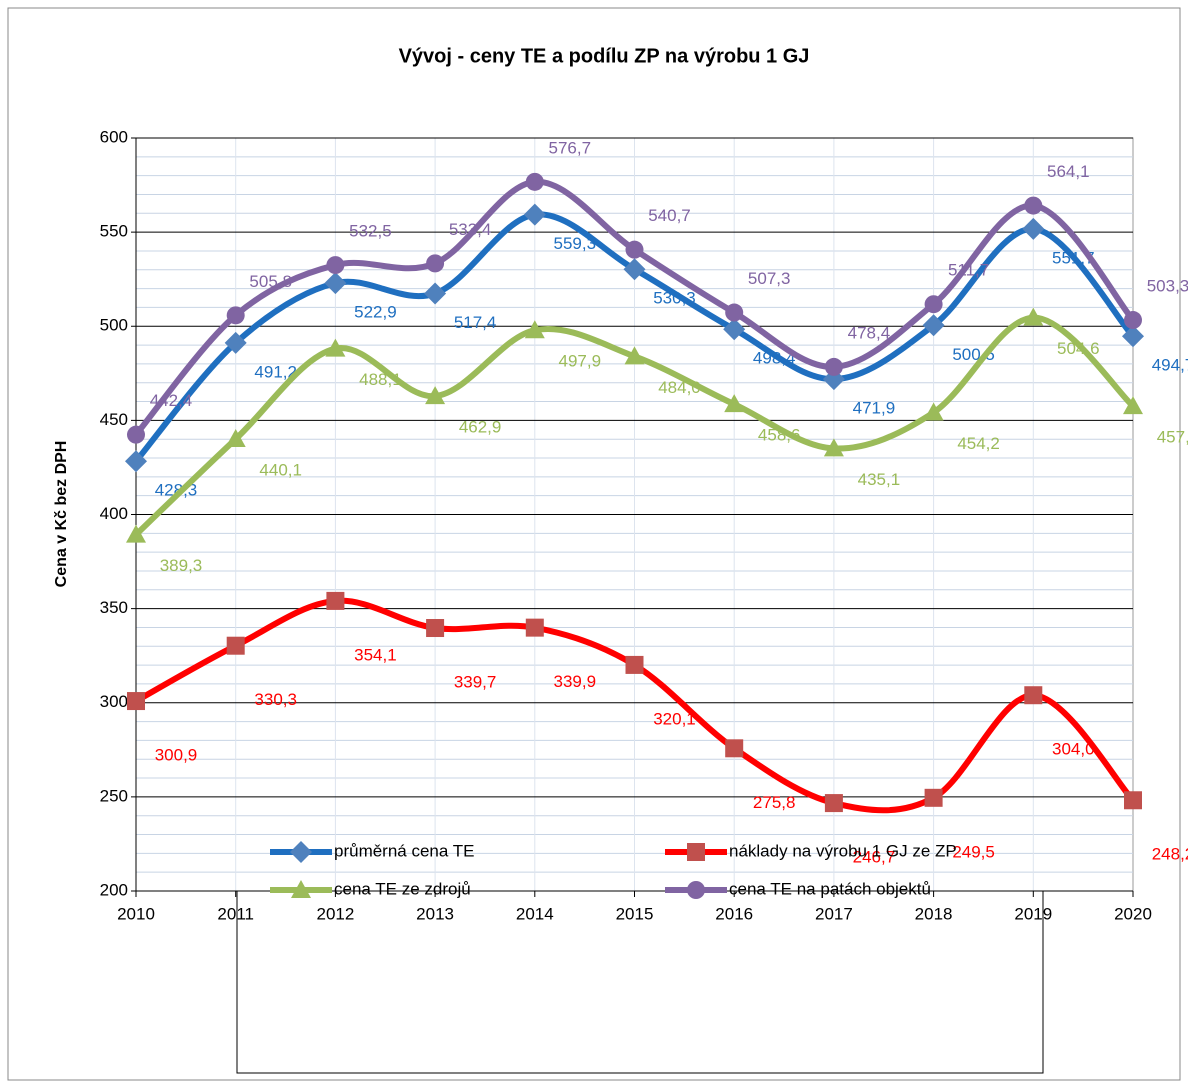 This screenshot has width=1188, height=1091. Describe the element at coordinates (580, 361) in the screenshot. I see `data-label: 497,9` at that location.